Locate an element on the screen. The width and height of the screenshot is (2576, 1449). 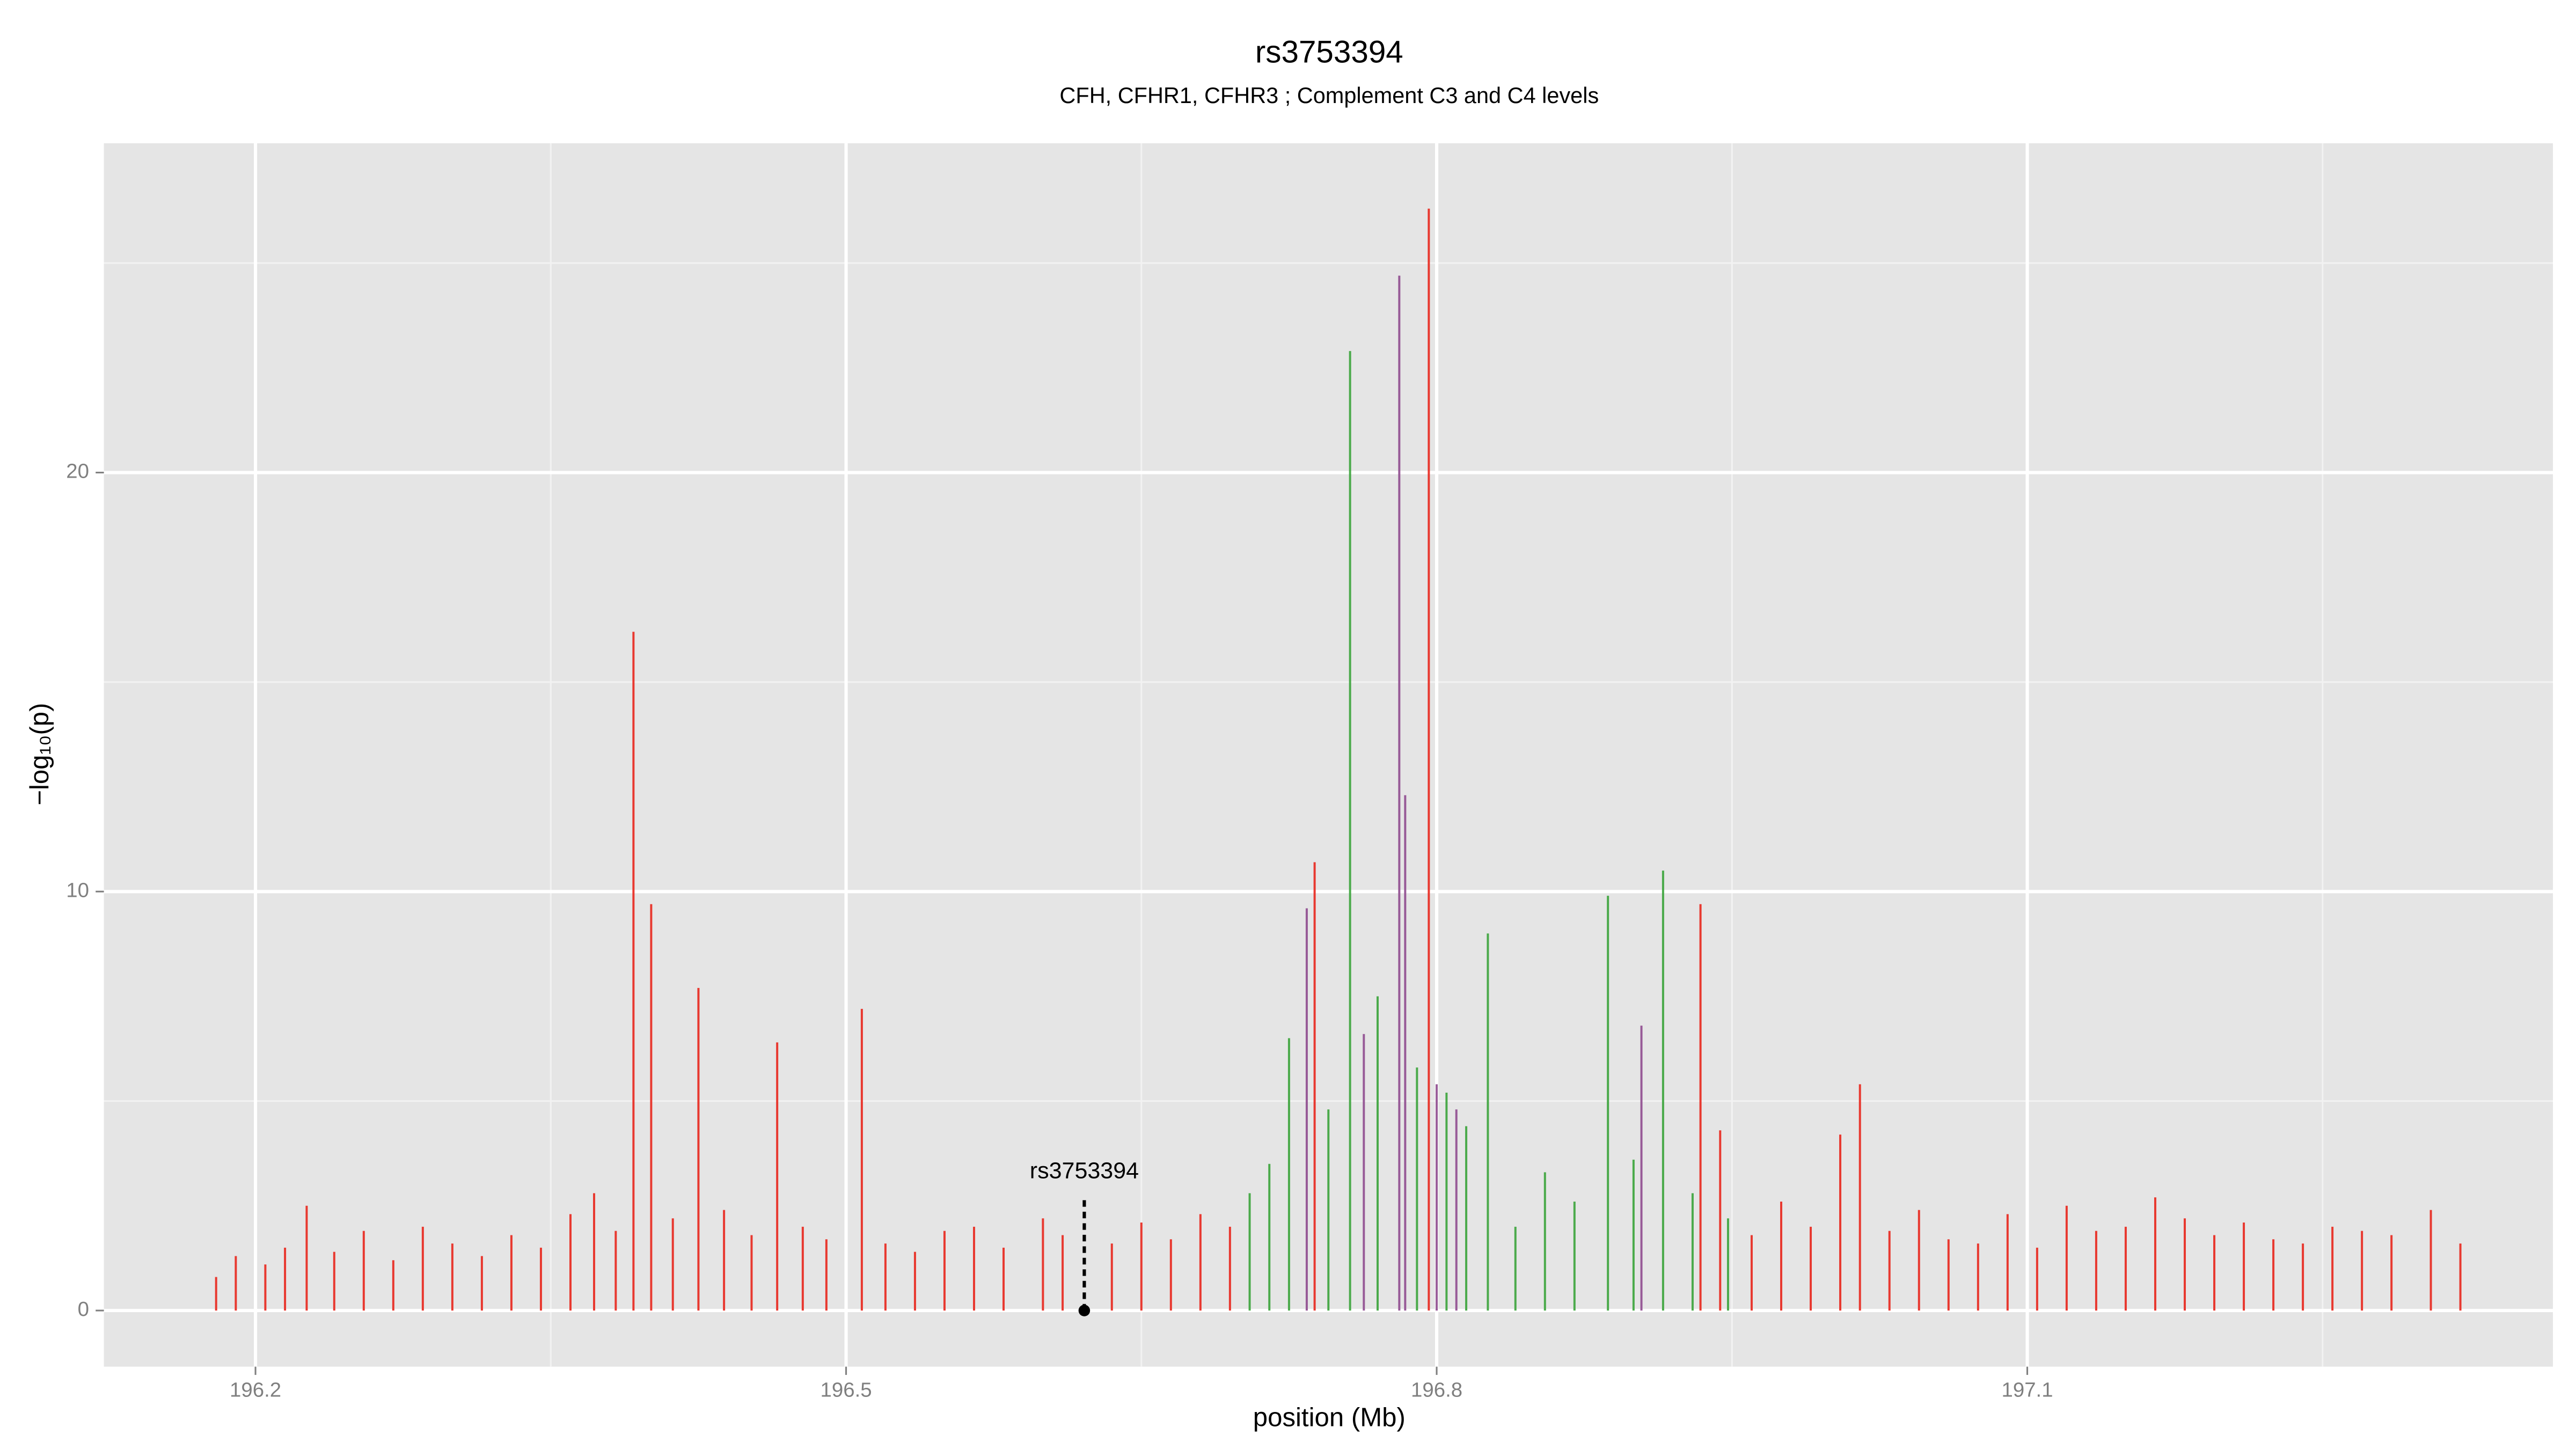
x-tick-label: 196.2 is located at coordinates (255, 1390).